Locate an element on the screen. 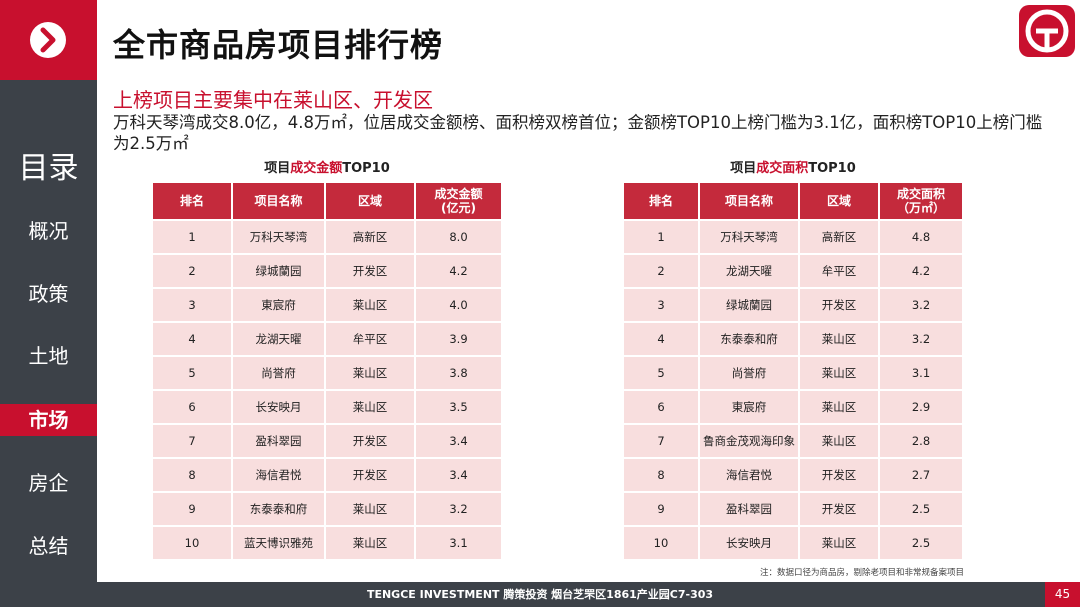  header-text: （万㎡） is located at coordinates (920, 208).